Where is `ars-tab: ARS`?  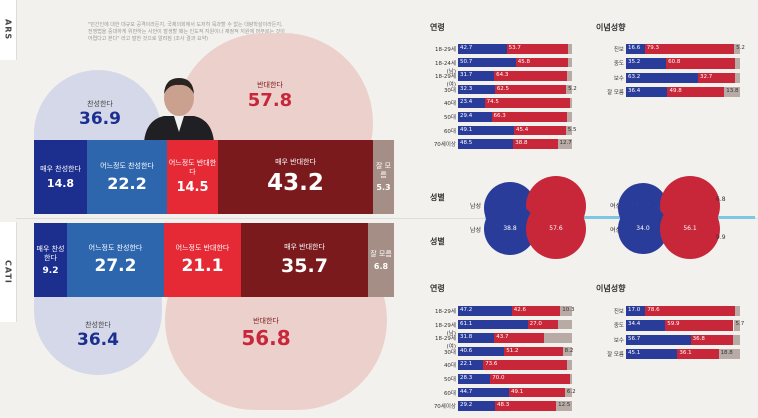 ars-tab: ARS is located at coordinates (8, 30).